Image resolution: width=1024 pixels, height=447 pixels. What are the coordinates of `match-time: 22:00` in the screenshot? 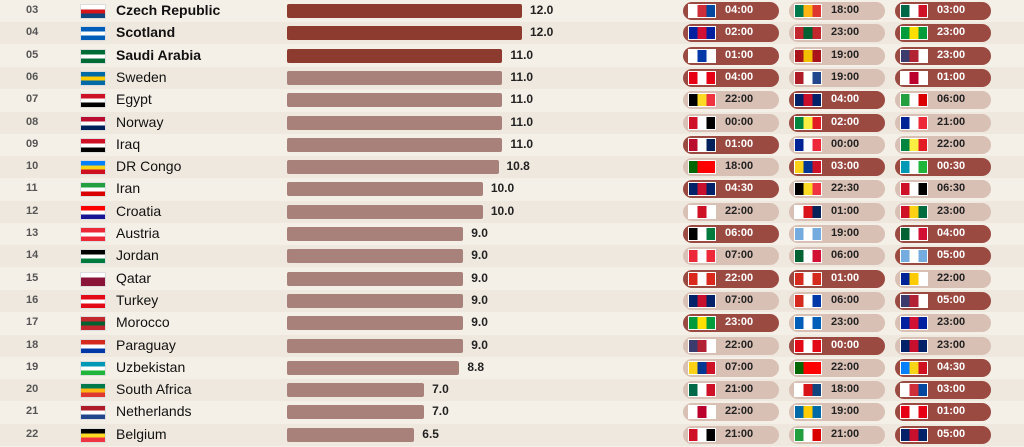 It's located at (739, 210).